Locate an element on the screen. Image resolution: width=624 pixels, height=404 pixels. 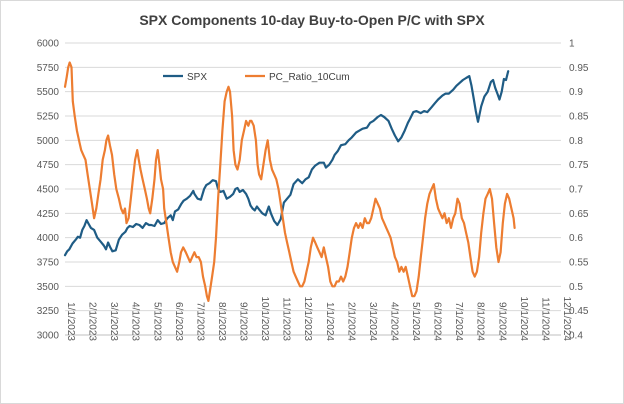
x-tick-label: 12/1/2023 is located at coordinates (307, 319).